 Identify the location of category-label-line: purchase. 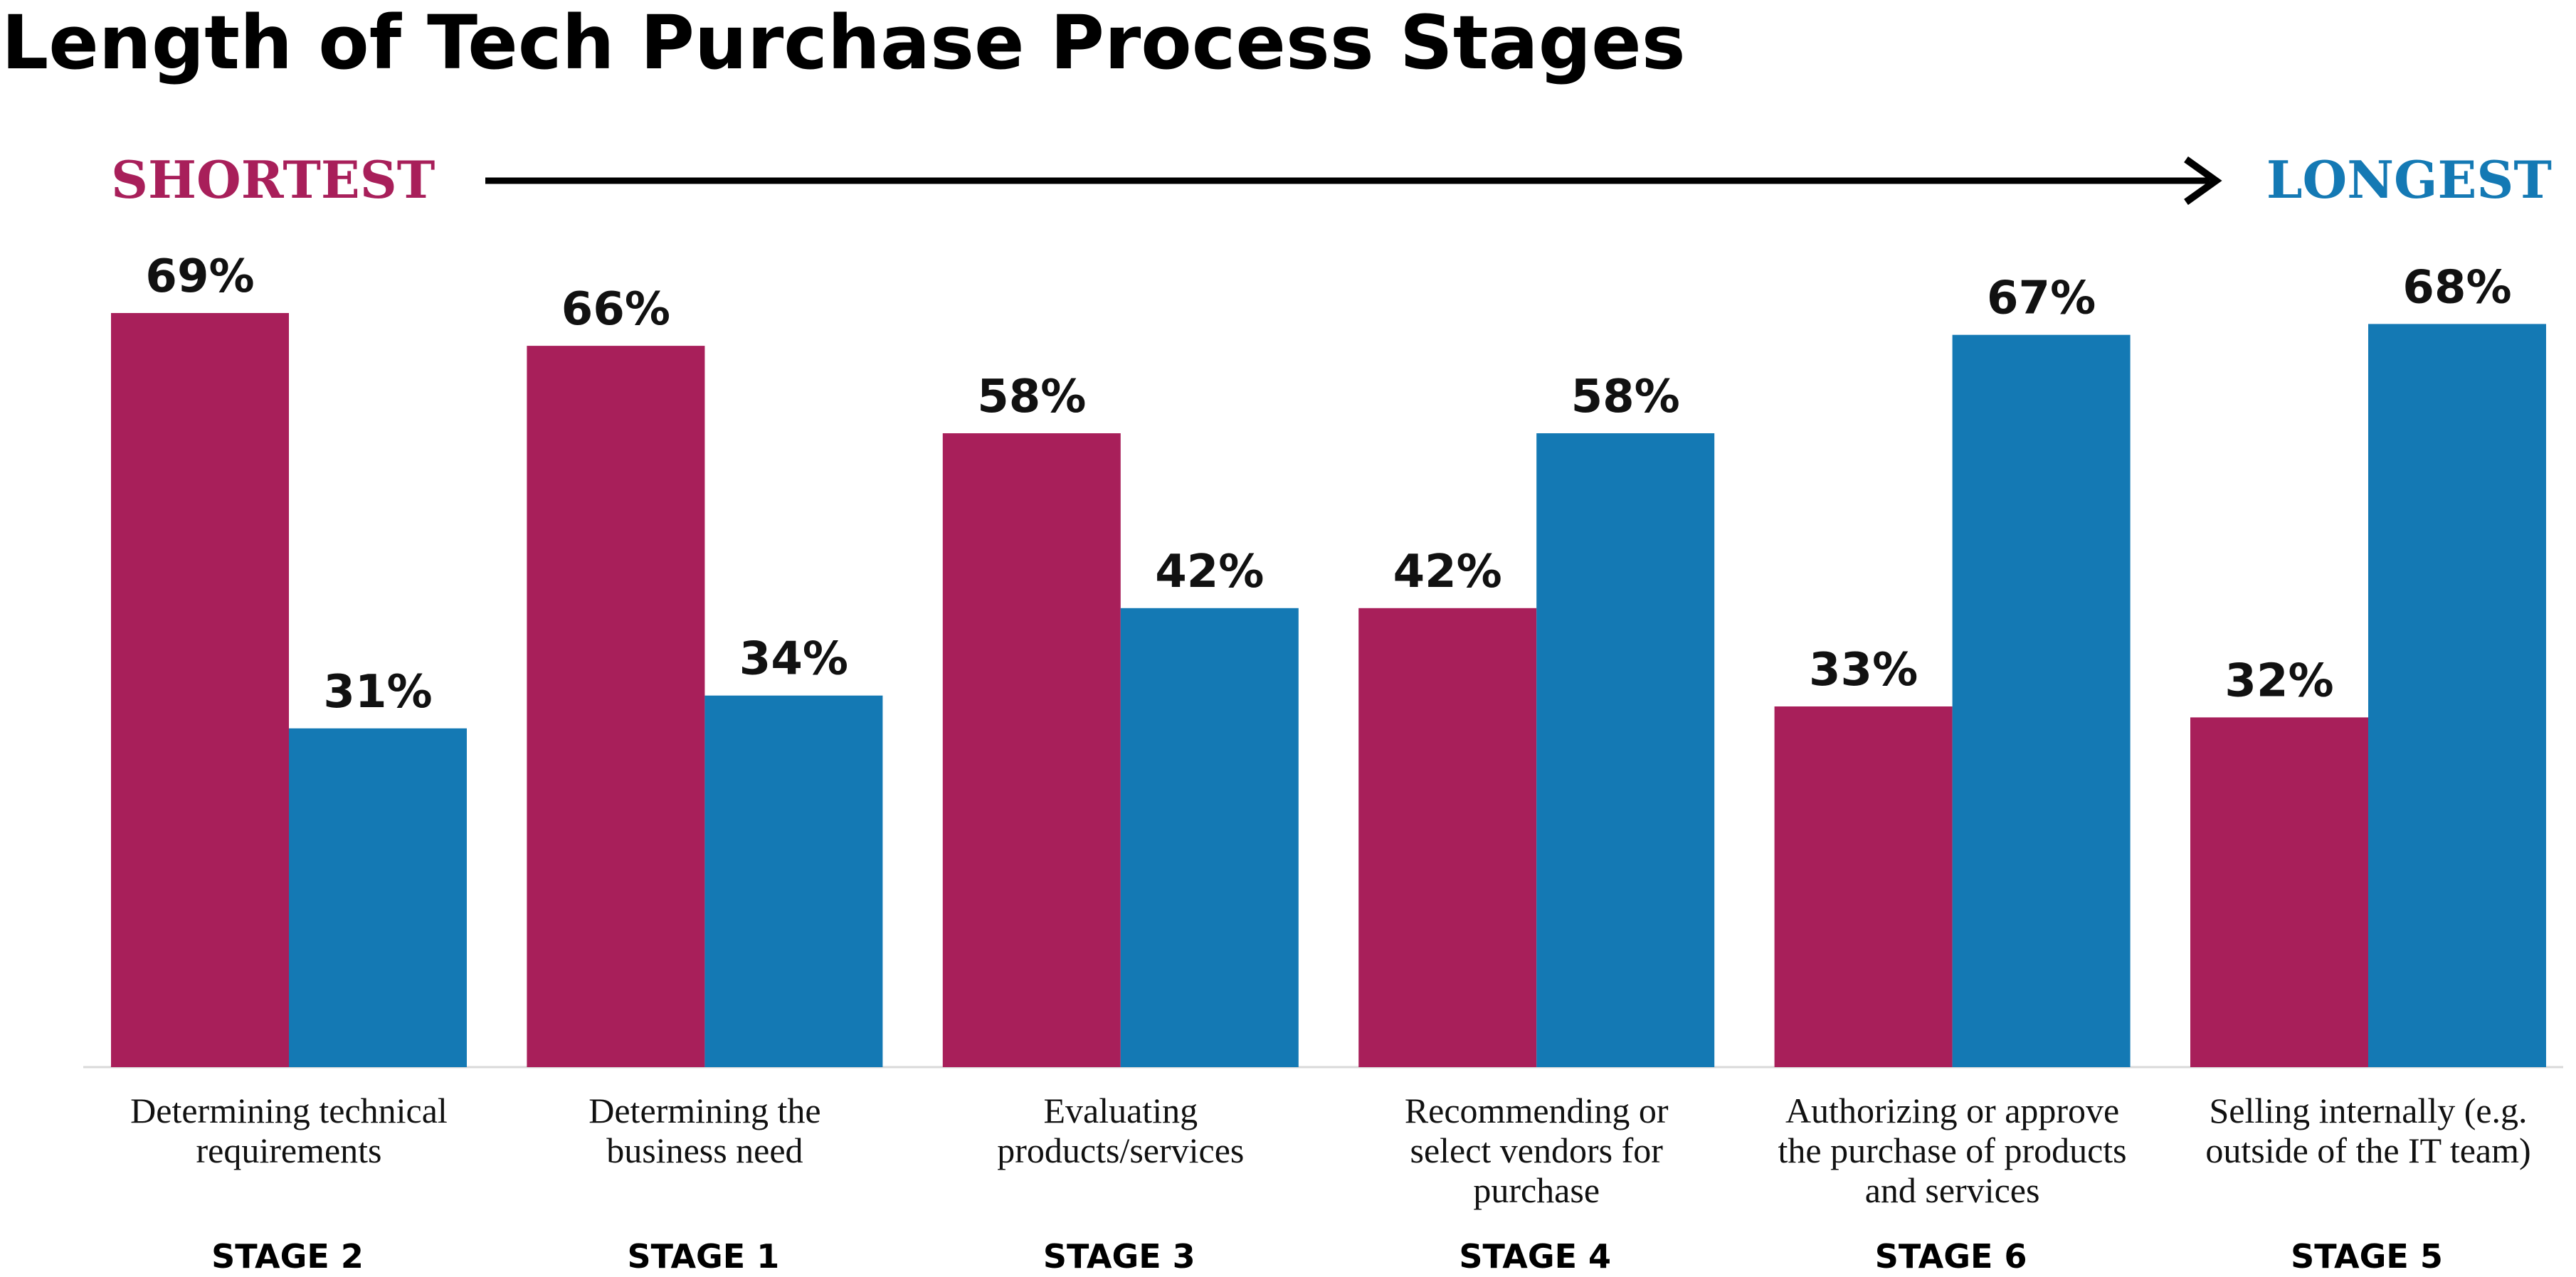
(1536, 1190).